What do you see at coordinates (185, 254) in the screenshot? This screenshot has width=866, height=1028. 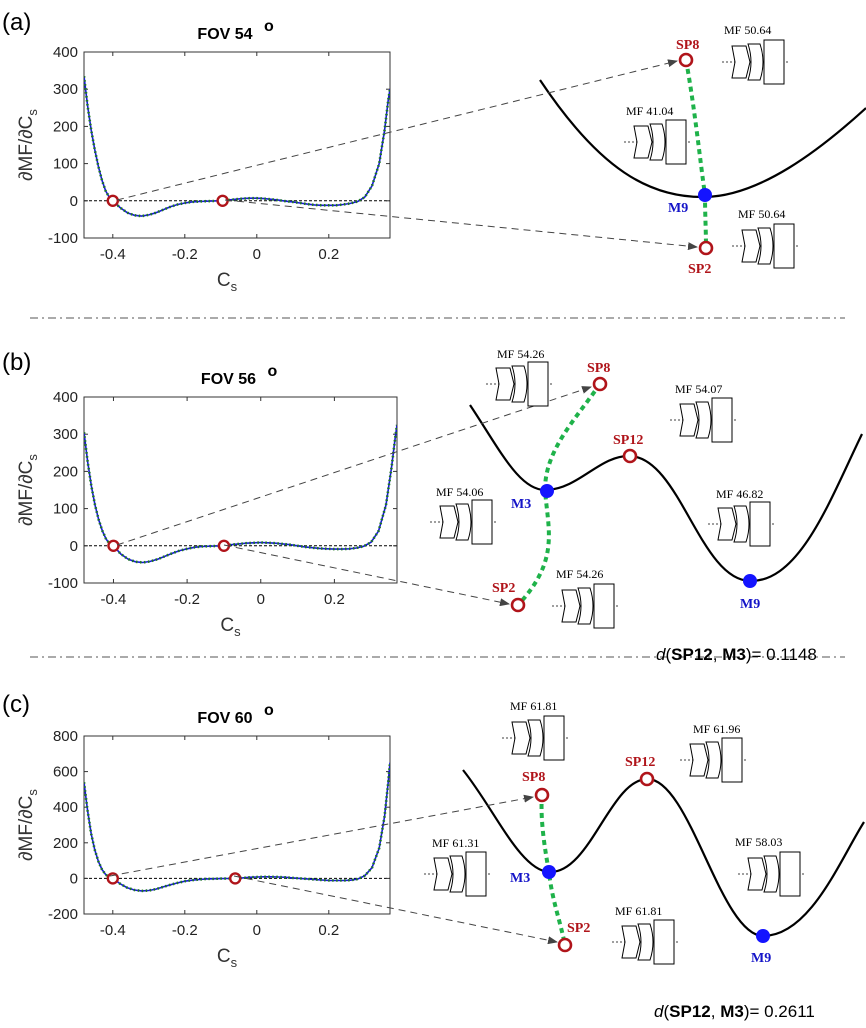 I see `x-tick-label: -0.2` at bounding box center [185, 254].